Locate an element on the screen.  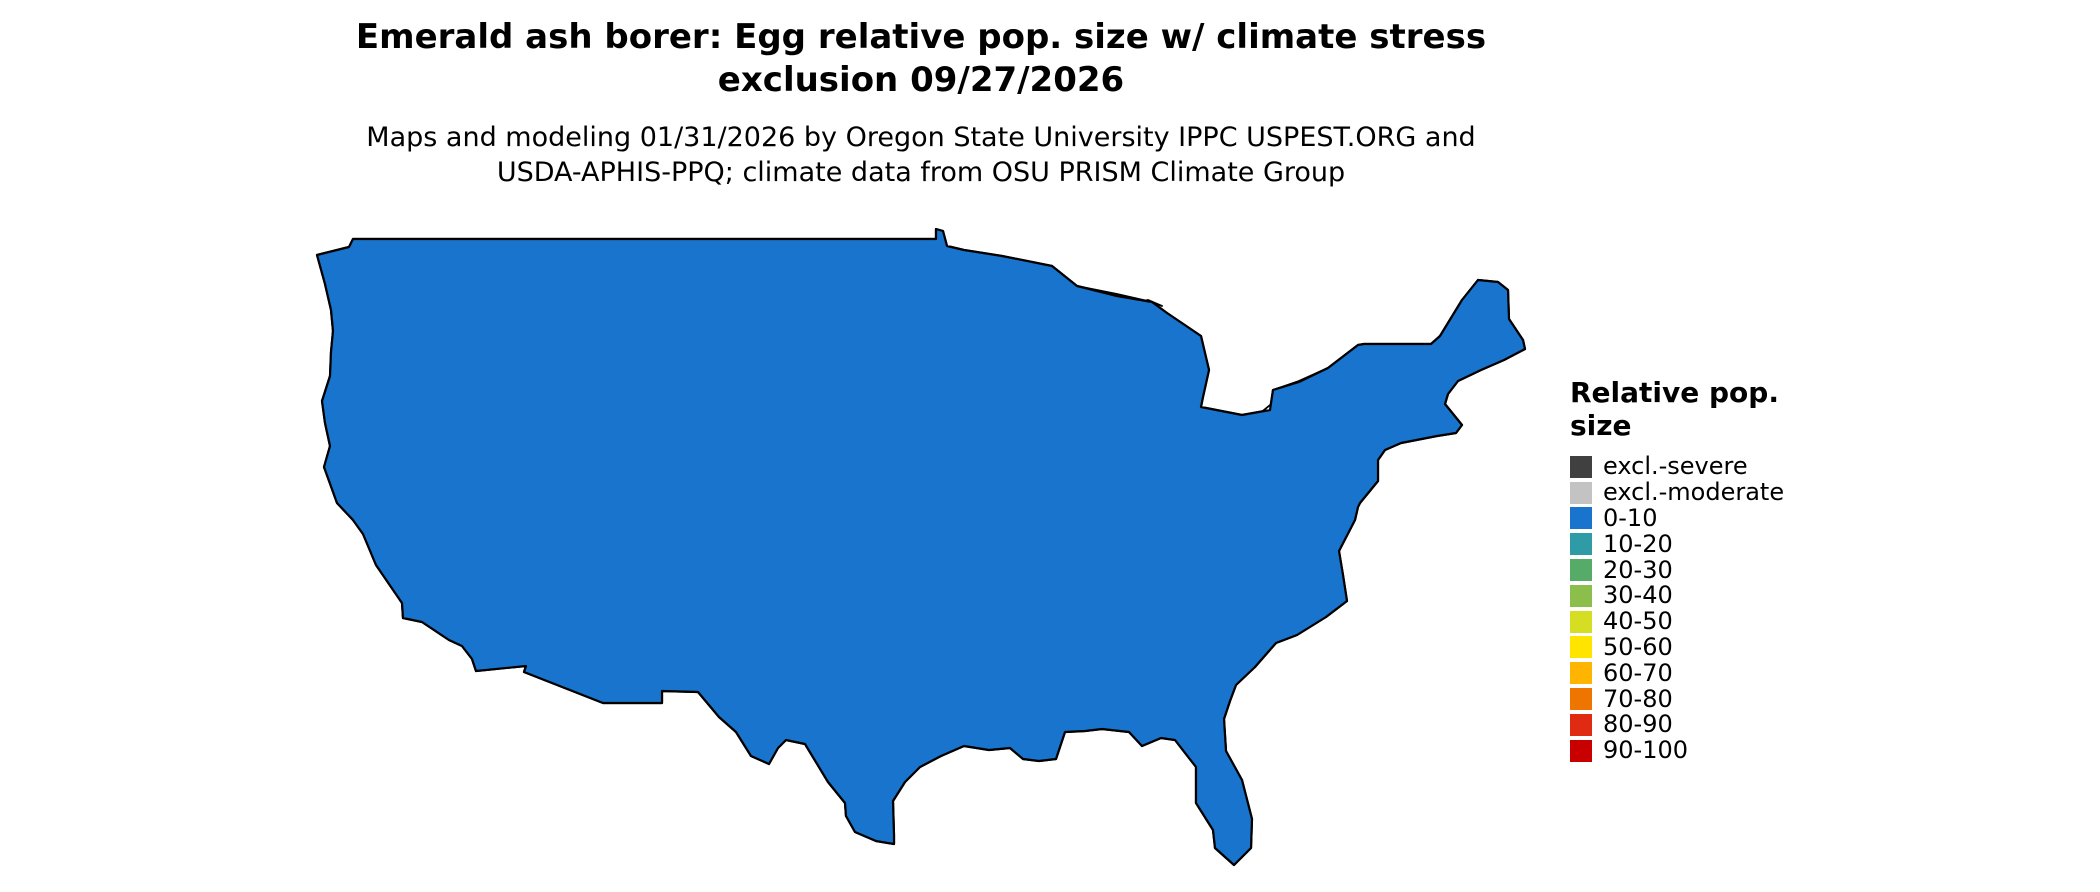
legend-item-label: 70-80 is located at coordinates (1638, 698).